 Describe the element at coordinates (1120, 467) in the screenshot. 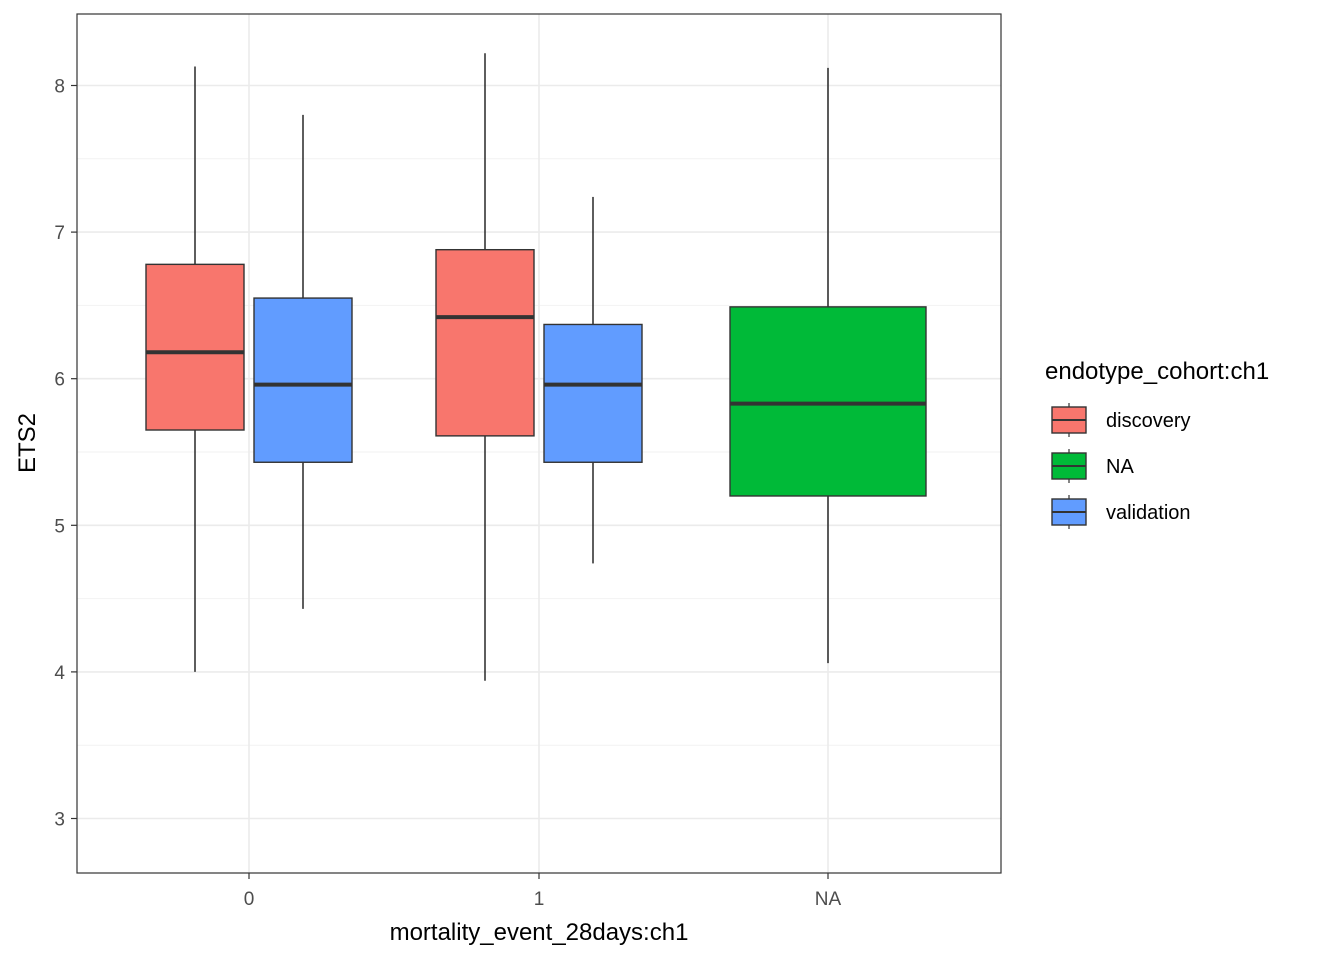

I see `legend-label: NA` at that location.